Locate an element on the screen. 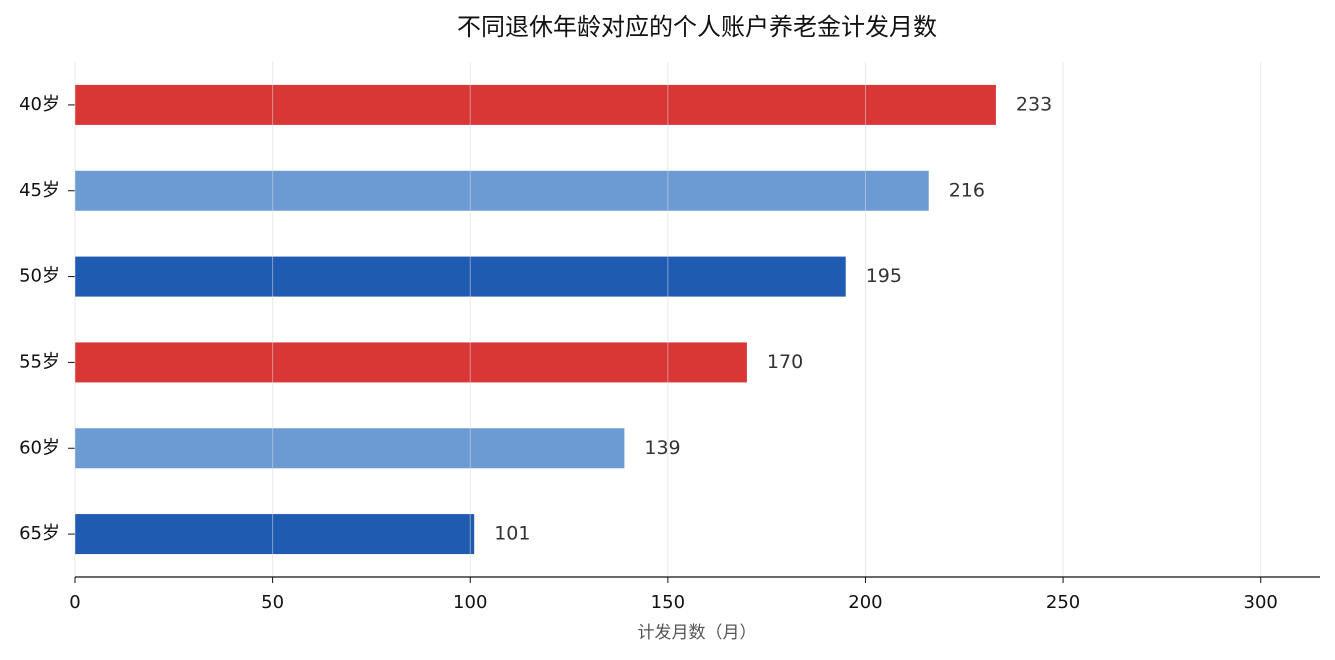 The image size is (1335, 660). value-label: 170 is located at coordinates (785, 362).